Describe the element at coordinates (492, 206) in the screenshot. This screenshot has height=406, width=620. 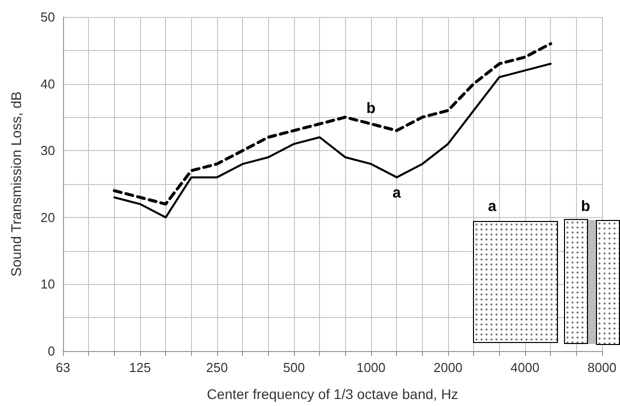
I see `annotation: a` at that location.